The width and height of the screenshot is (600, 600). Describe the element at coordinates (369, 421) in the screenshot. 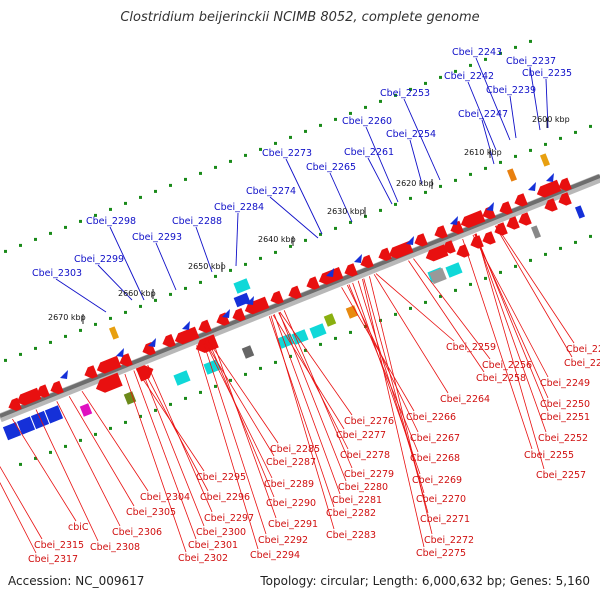

I see `gene-label: Cbei_2276` at that location.